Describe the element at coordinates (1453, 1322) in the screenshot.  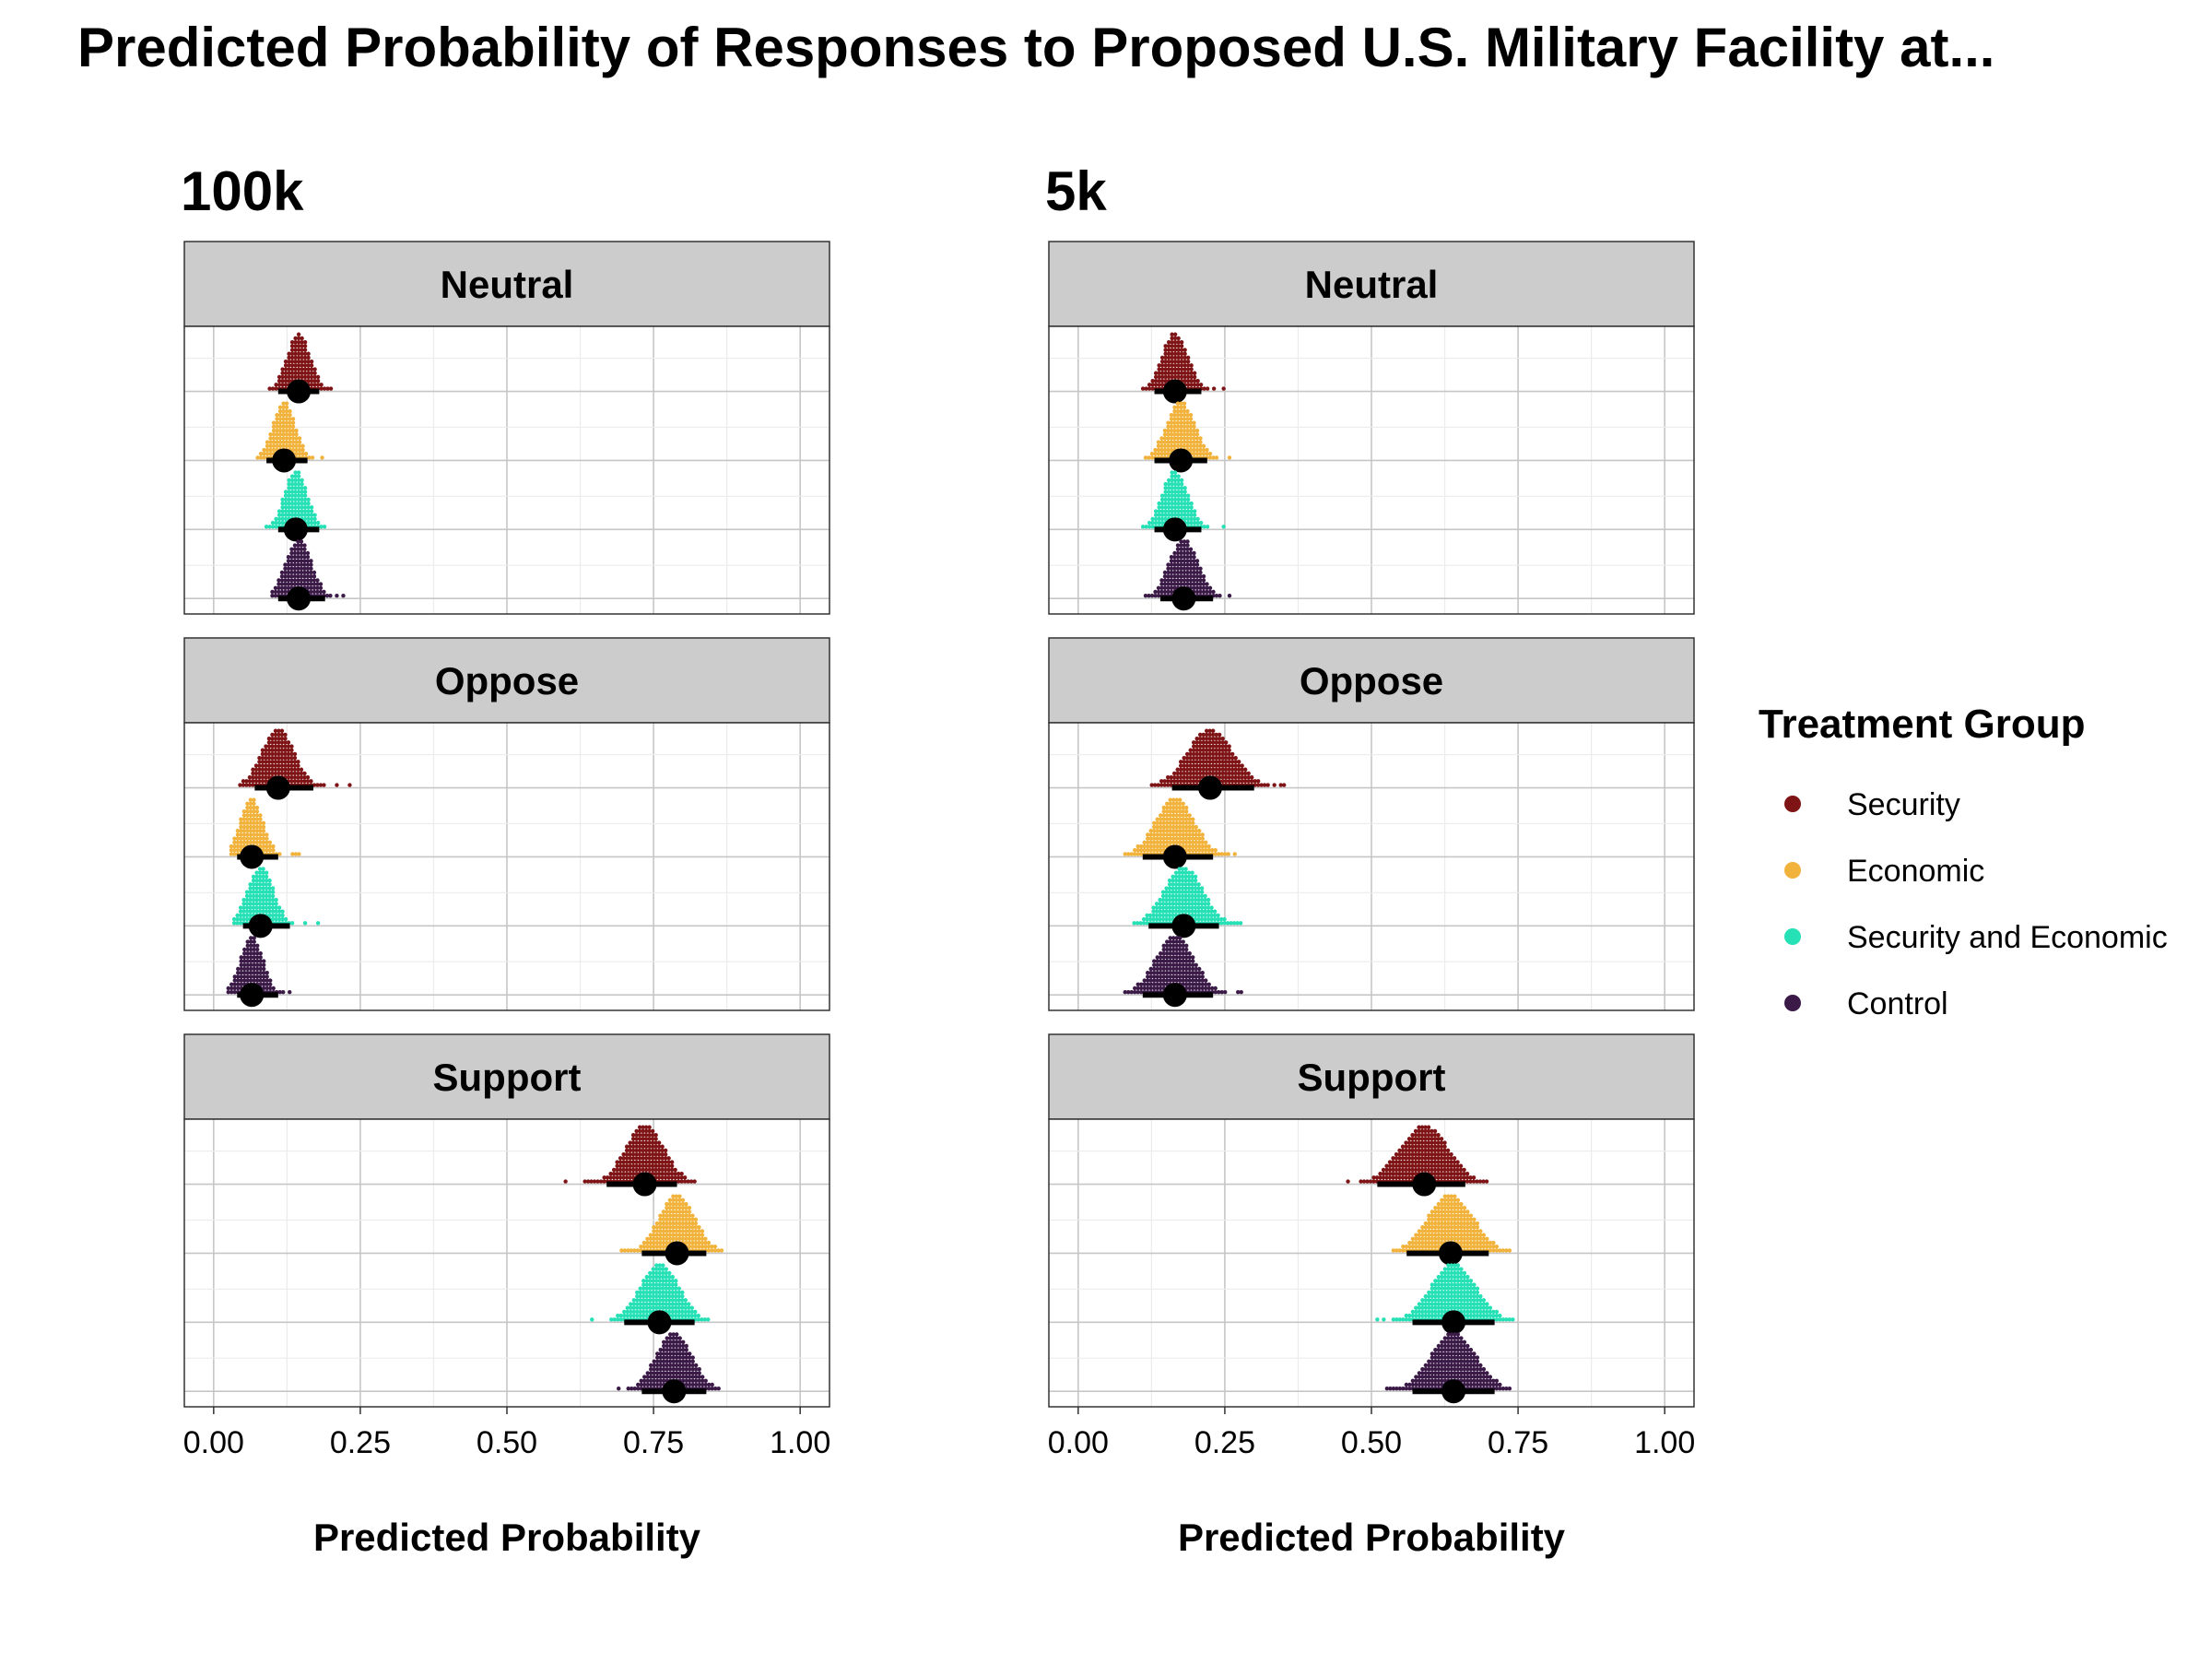
I see `mean-point` at that location.